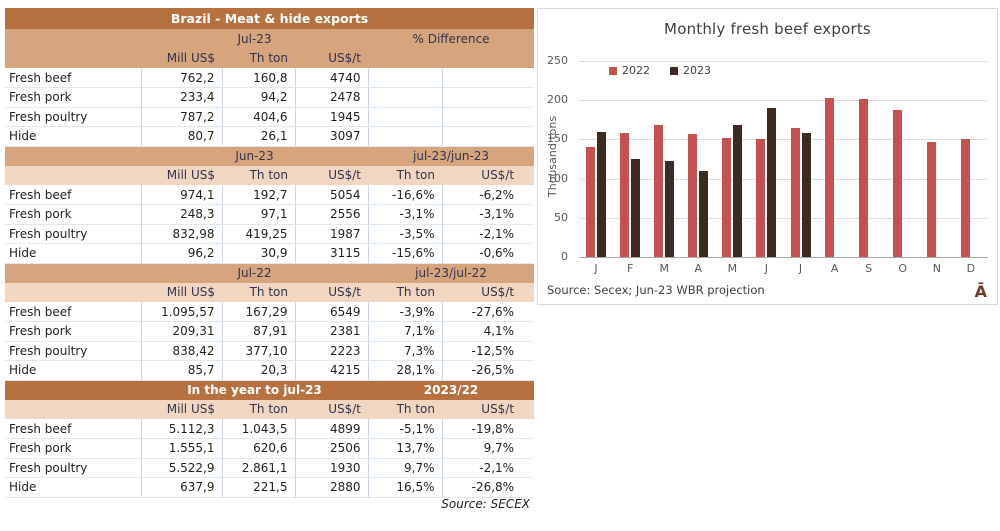 The width and height of the screenshot is (1000, 531). Describe the element at coordinates (800, 268) in the screenshot. I see `x-tick-label: J` at that location.